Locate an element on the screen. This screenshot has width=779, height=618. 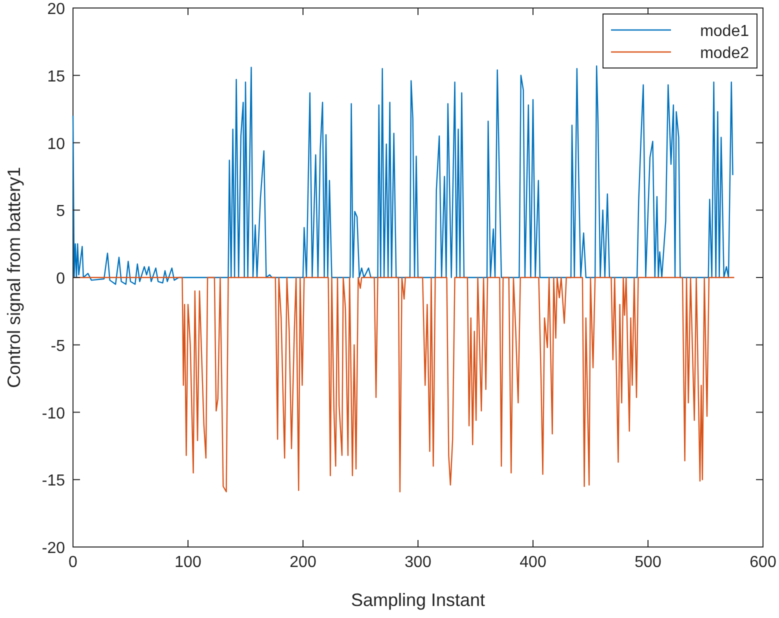
y-axis-title: Control signal from battery1 is located at coordinates (14, 277).